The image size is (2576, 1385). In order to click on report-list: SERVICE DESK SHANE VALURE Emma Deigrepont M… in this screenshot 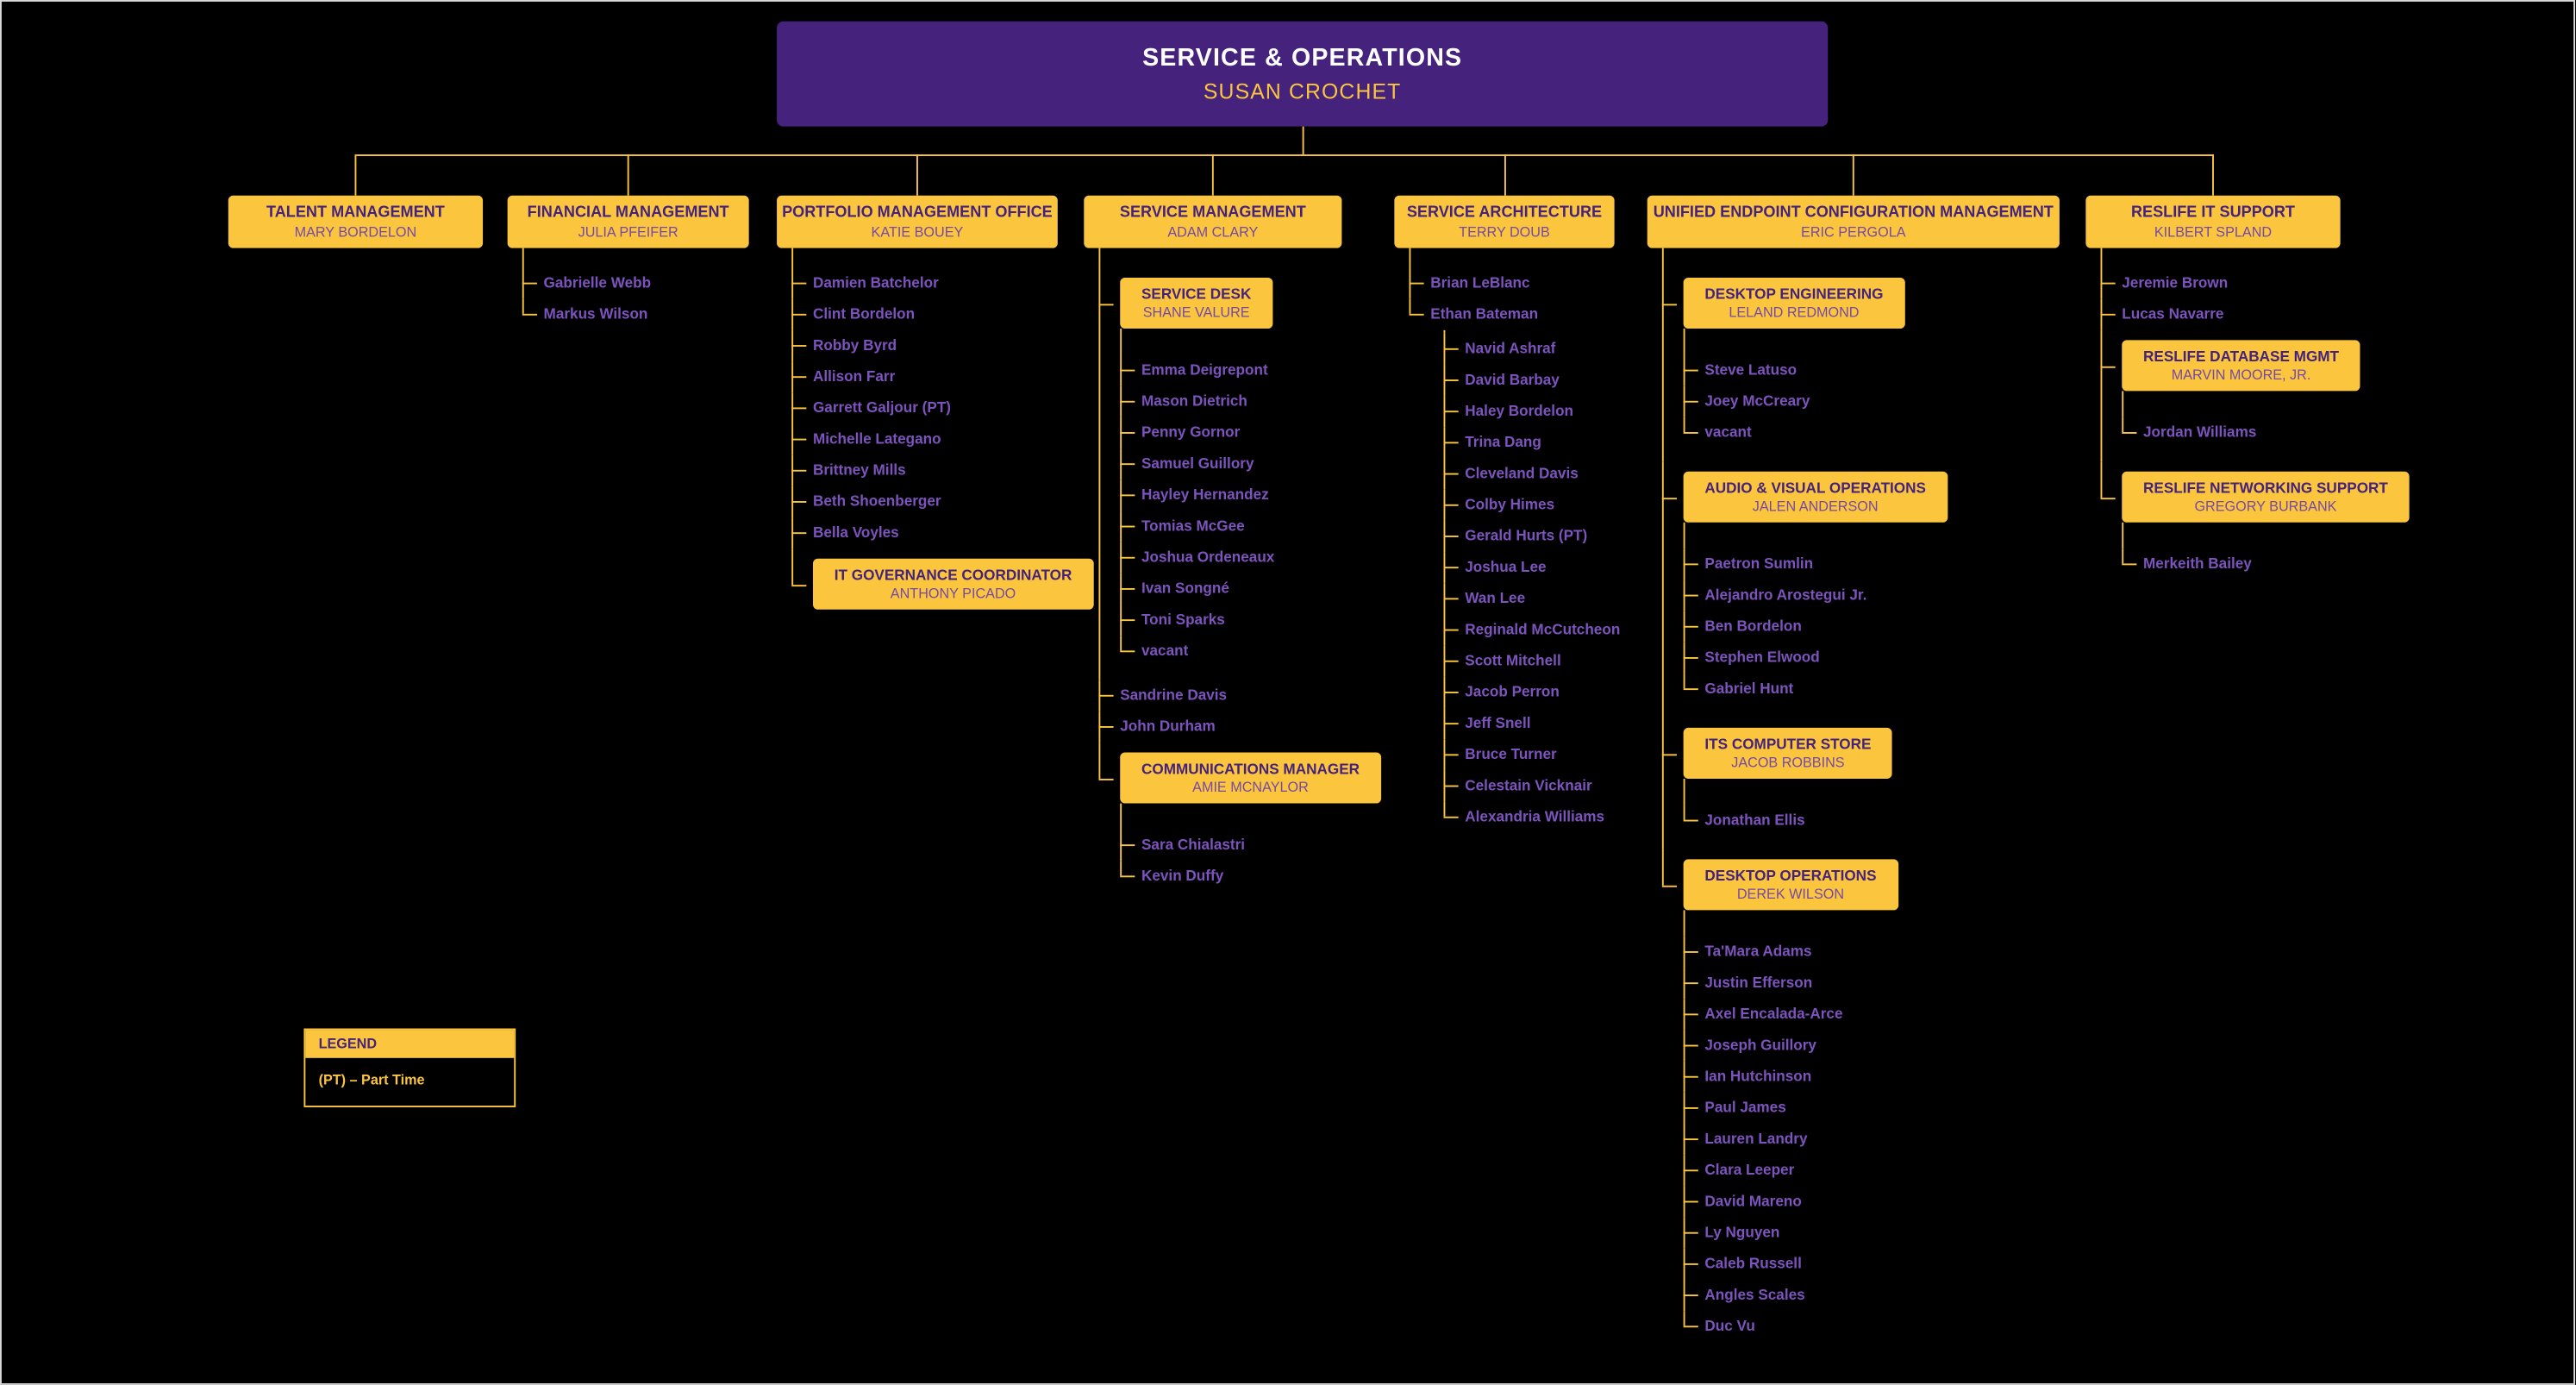, I will do `click(1239, 577)`.